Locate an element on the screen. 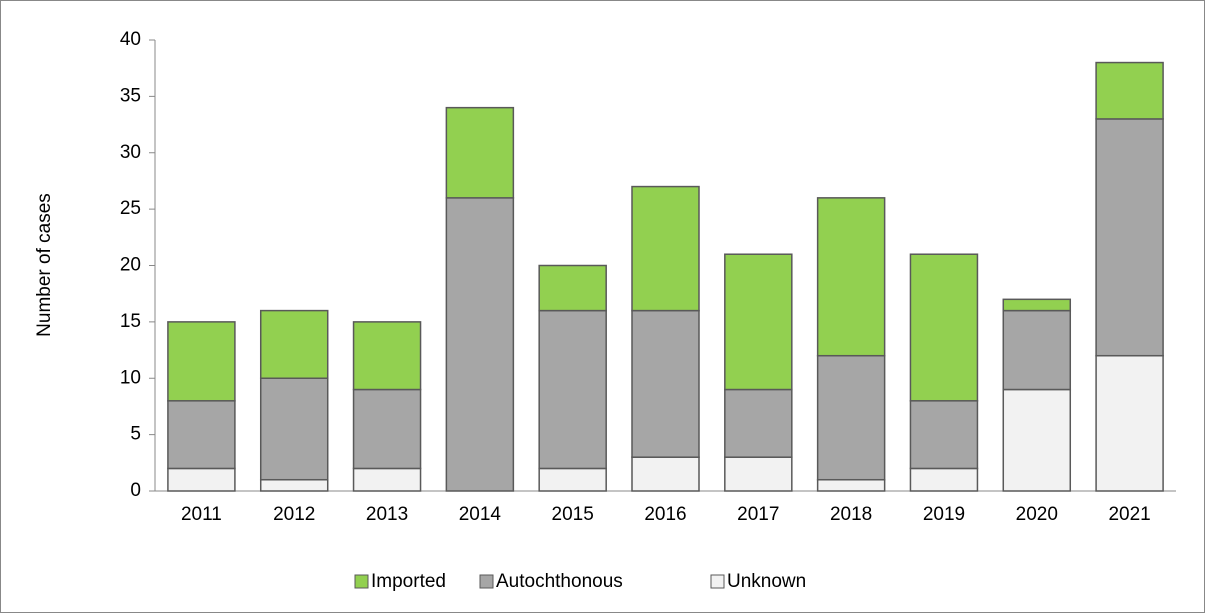  x-tick-label: 2014 is located at coordinates (480, 514).